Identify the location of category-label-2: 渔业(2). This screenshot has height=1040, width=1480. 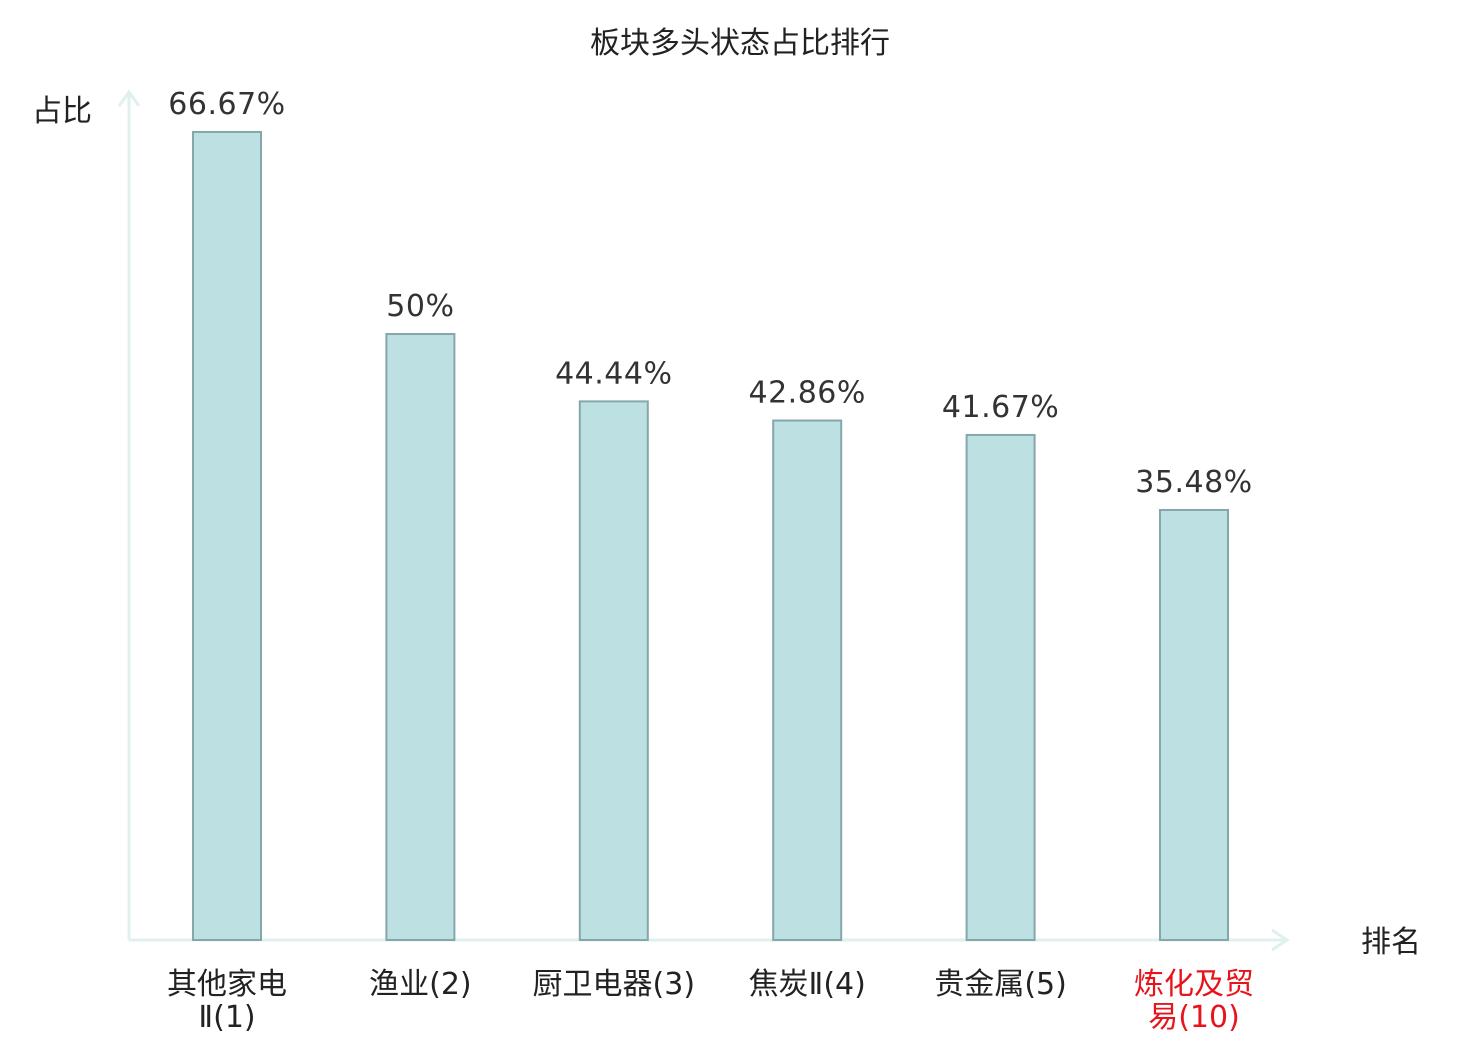
(420, 984).